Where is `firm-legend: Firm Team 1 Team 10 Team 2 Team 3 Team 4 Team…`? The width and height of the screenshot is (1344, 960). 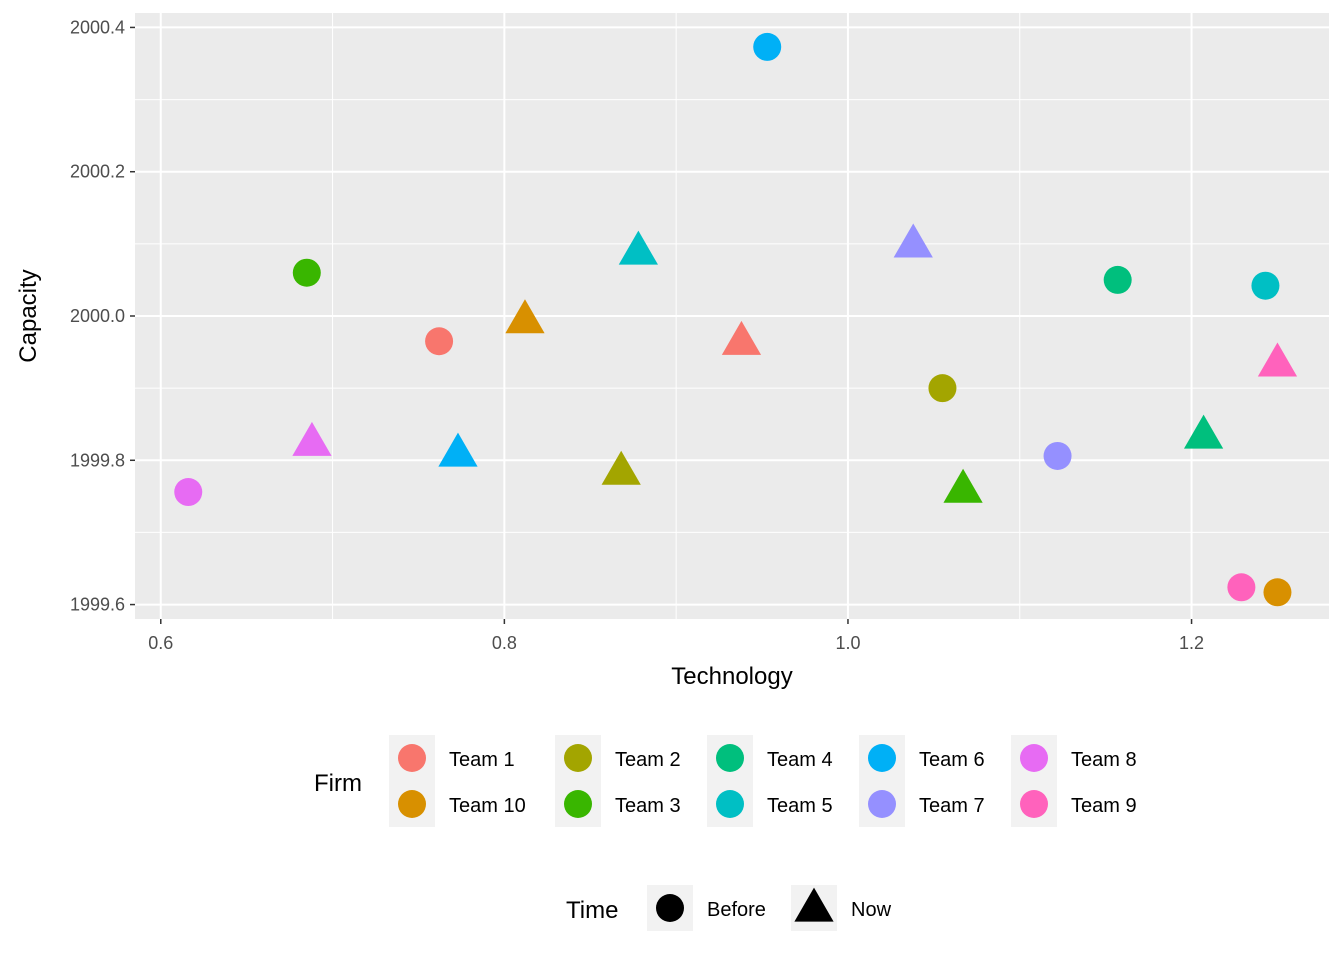 firm-legend: Firm Team 1 Team 10 Team 2 Team 3 Team 4 Team… is located at coordinates (725, 781).